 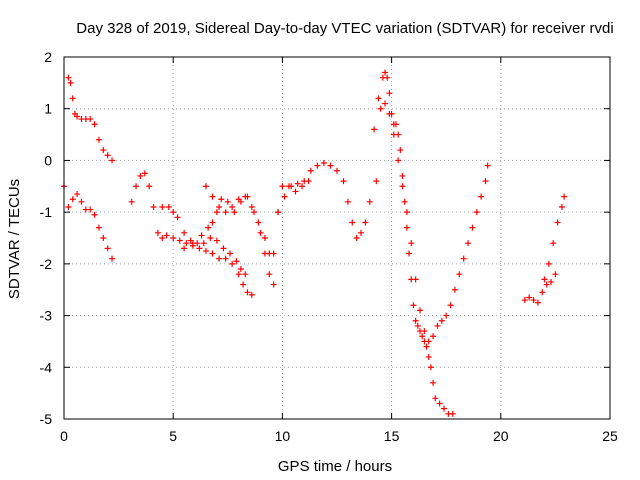 I want to click on y-tick-label: -3, so click(x=46, y=316).